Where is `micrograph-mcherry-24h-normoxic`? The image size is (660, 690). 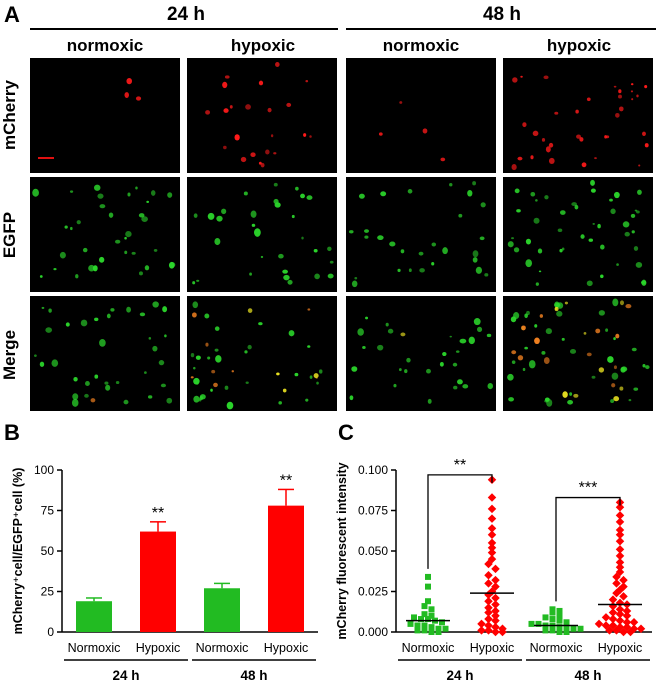 micrograph-mcherry-24h-normoxic is located at coordinates (105, 115).